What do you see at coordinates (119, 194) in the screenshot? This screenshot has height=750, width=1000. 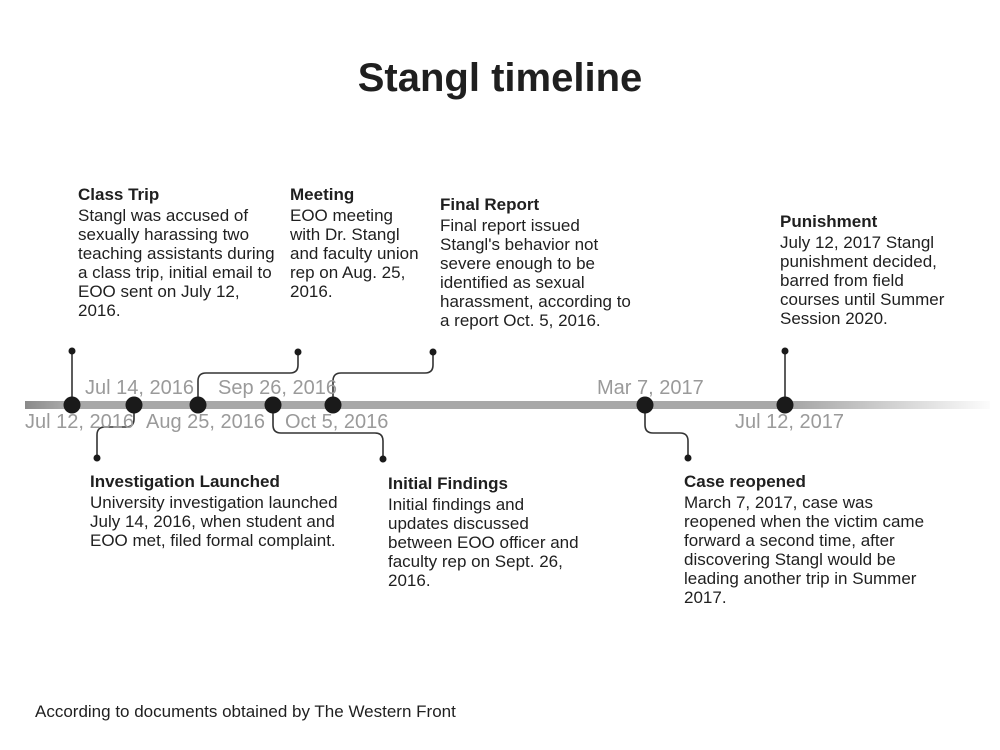 I see `event-class-trip-title: Class Trip` at bounding box center [119, 194].